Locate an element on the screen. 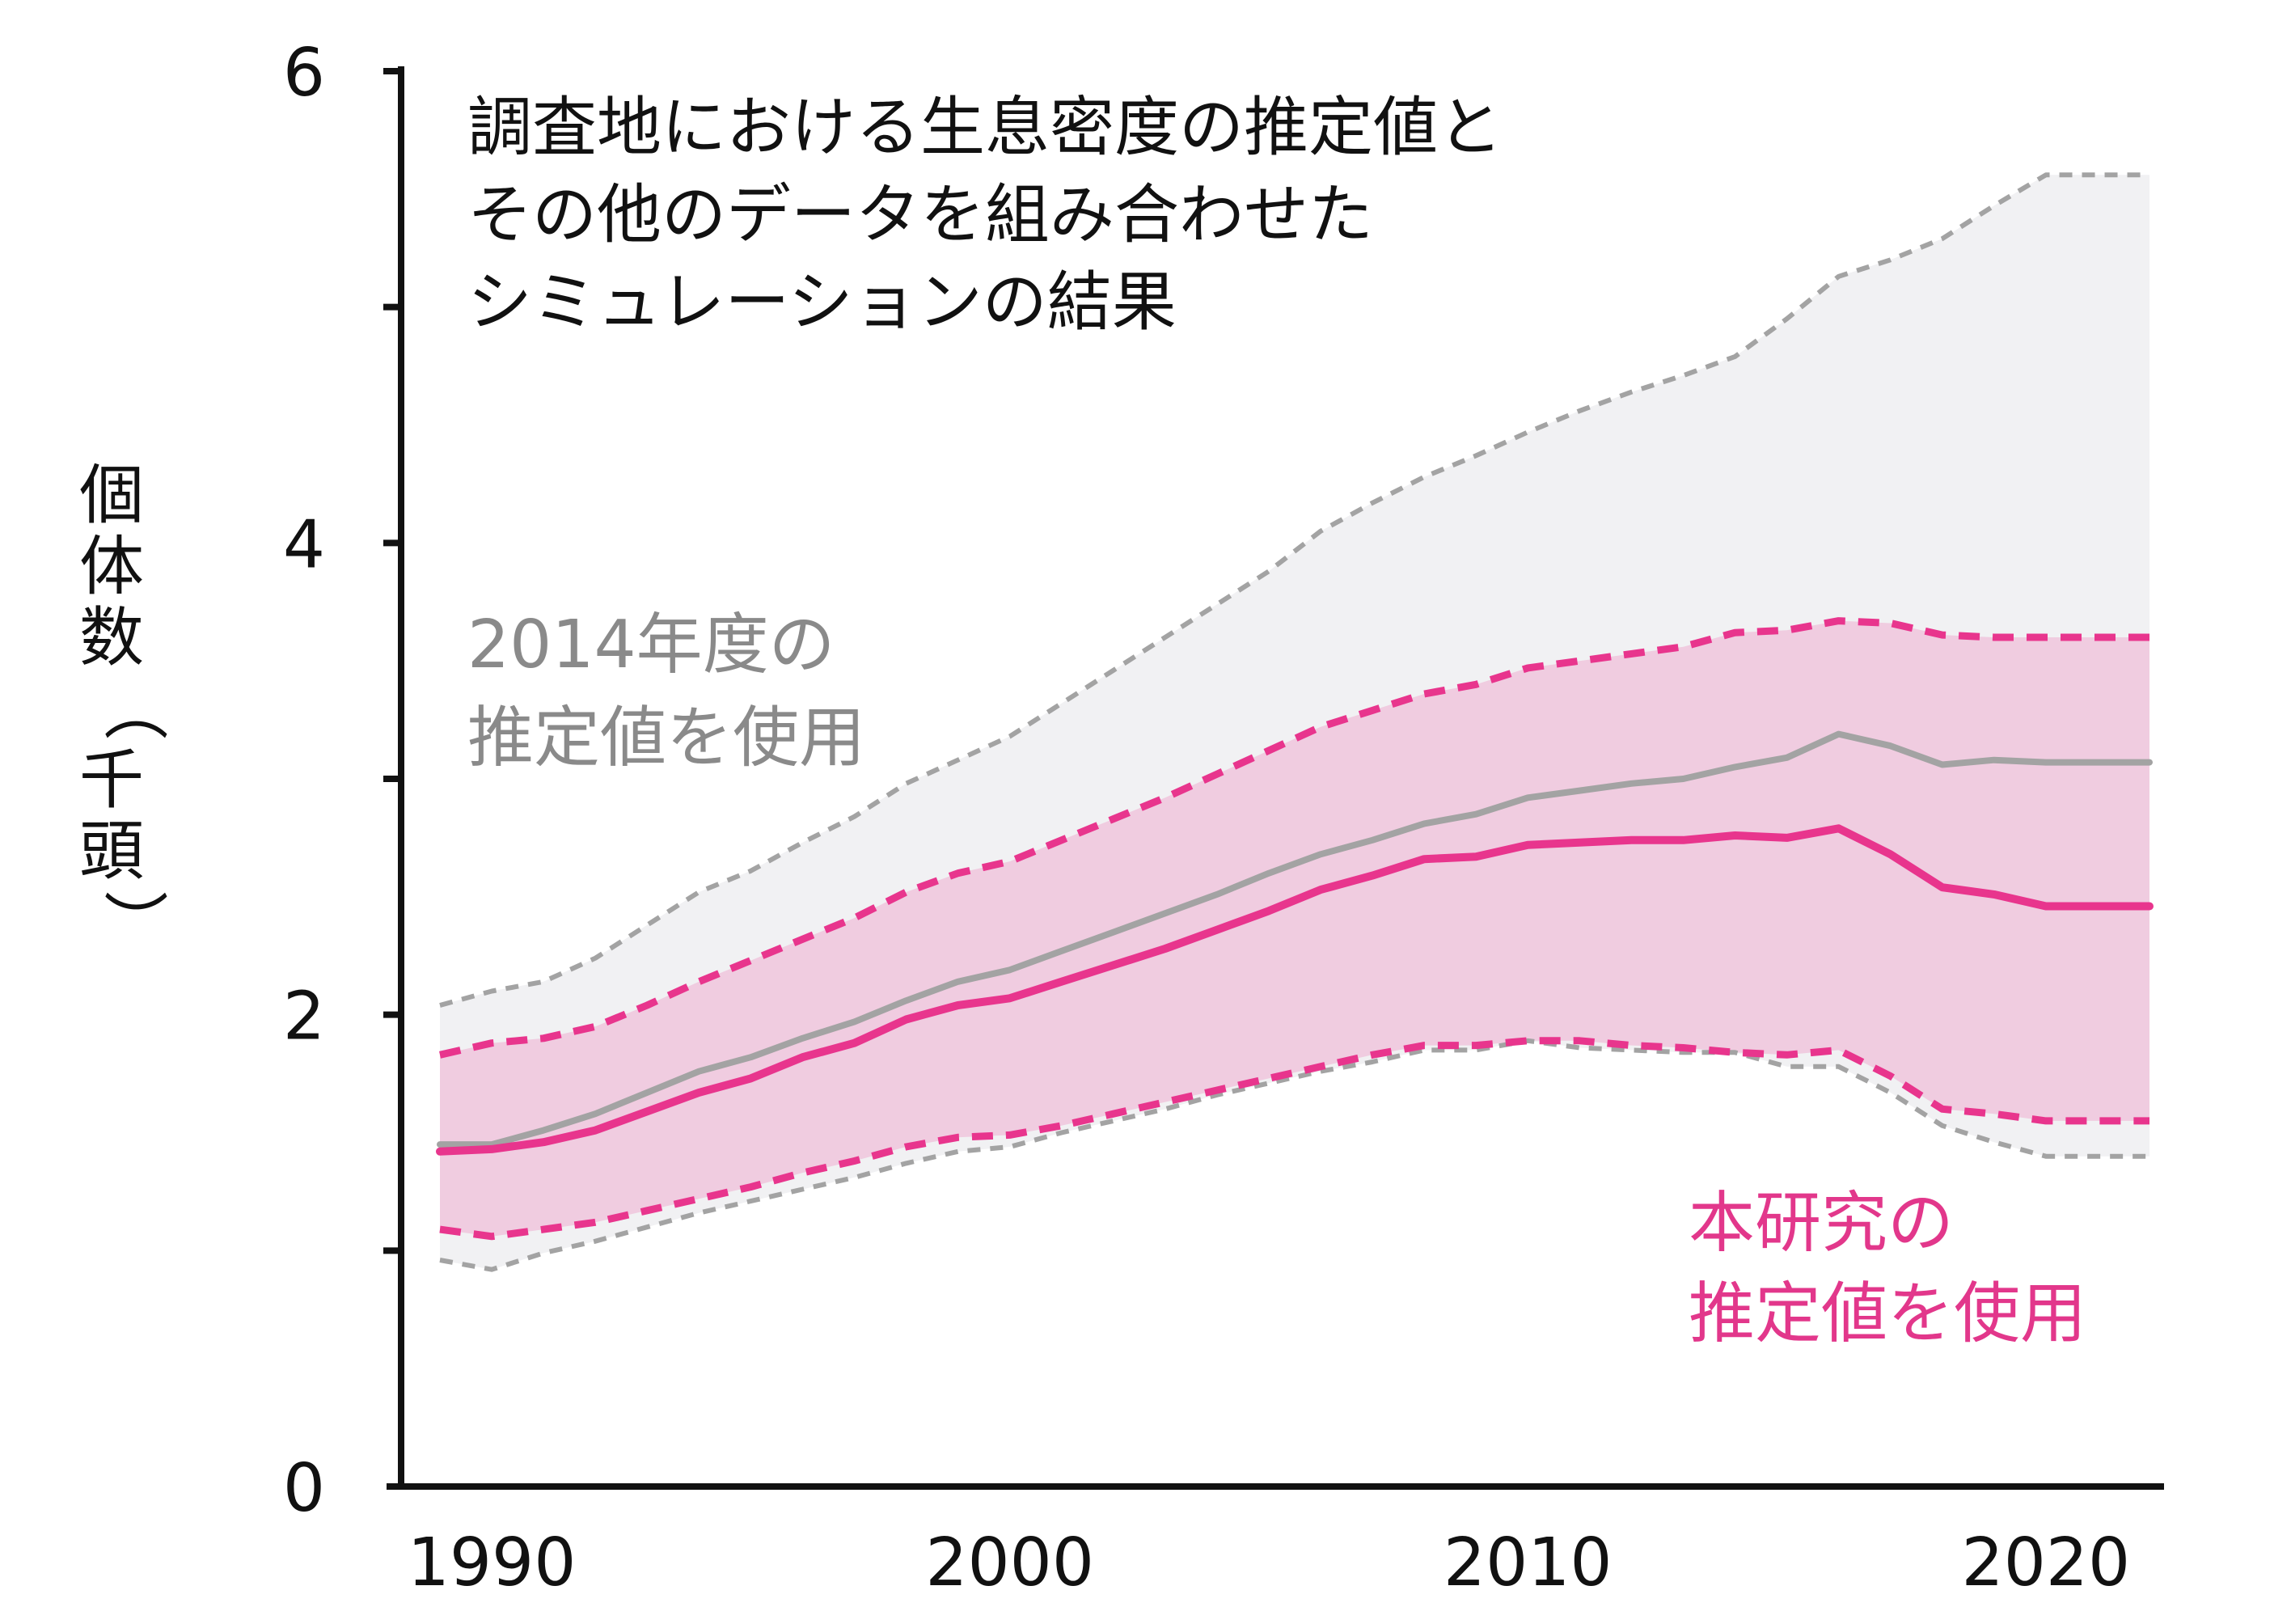  annotation-this-study-line-1: 本研究の is located at coordinates (1821, 1223).